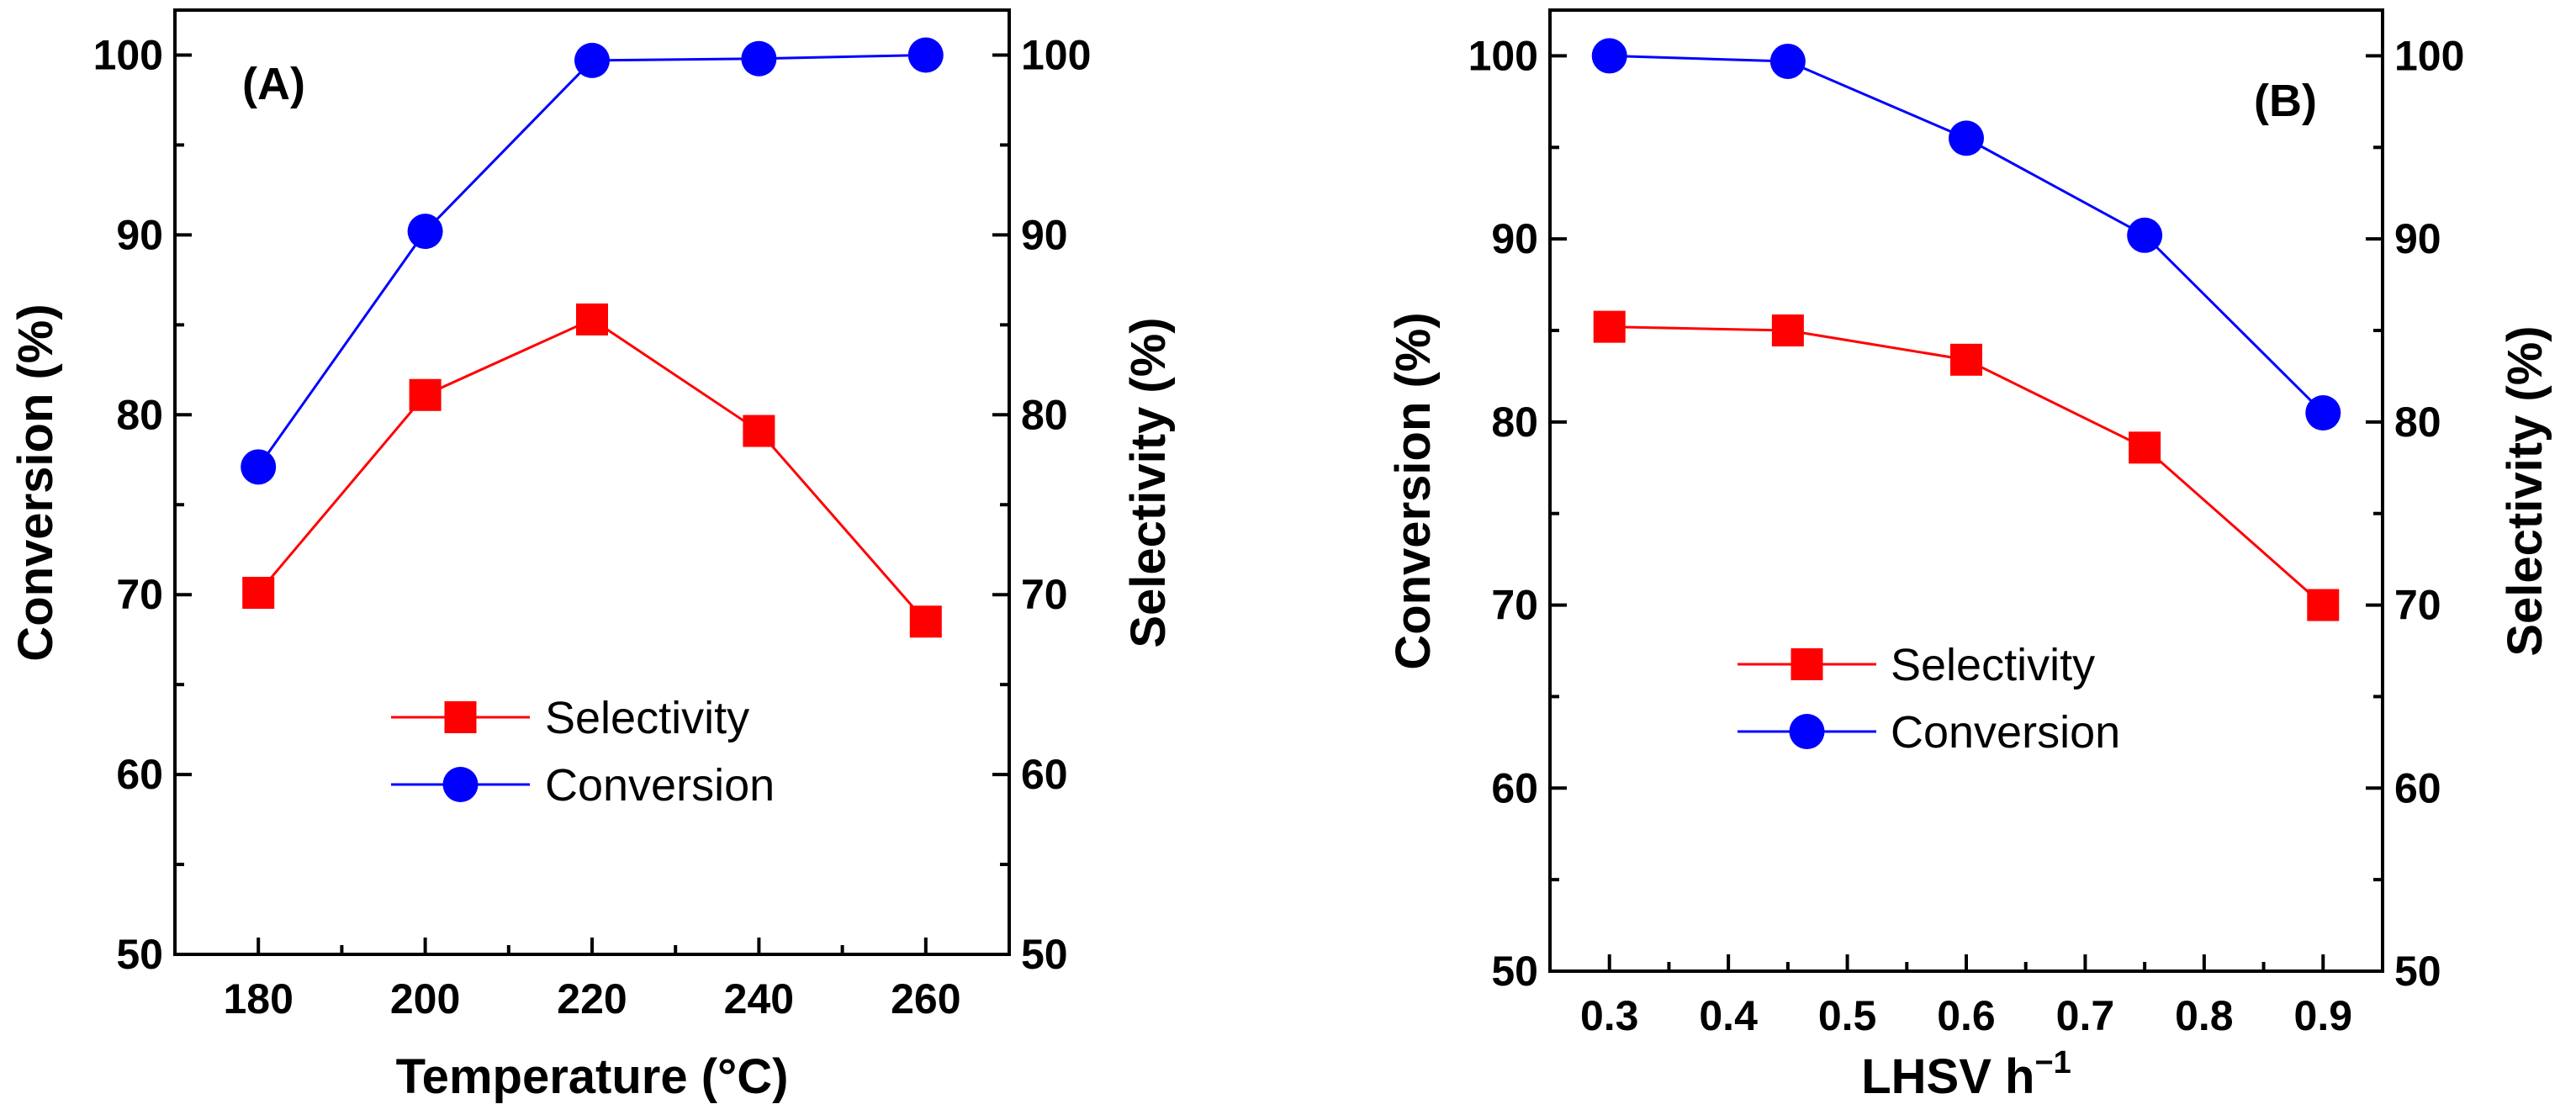 The image size is (2576, 1120). Describe the element at coordinates (2323, 1015) in the screenshot. I see `x-tick-label: 0.9` at that location.